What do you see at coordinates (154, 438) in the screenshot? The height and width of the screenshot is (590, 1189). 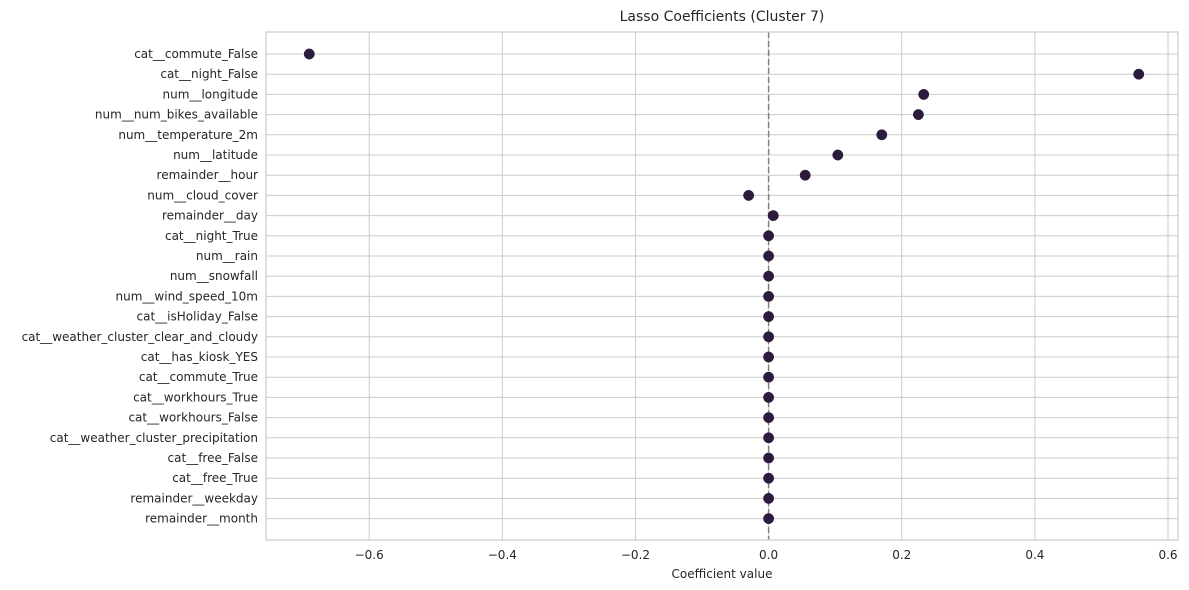 I see `feature-label: cat__weather_cluster_precipitation` at bounding box center [154, 438].